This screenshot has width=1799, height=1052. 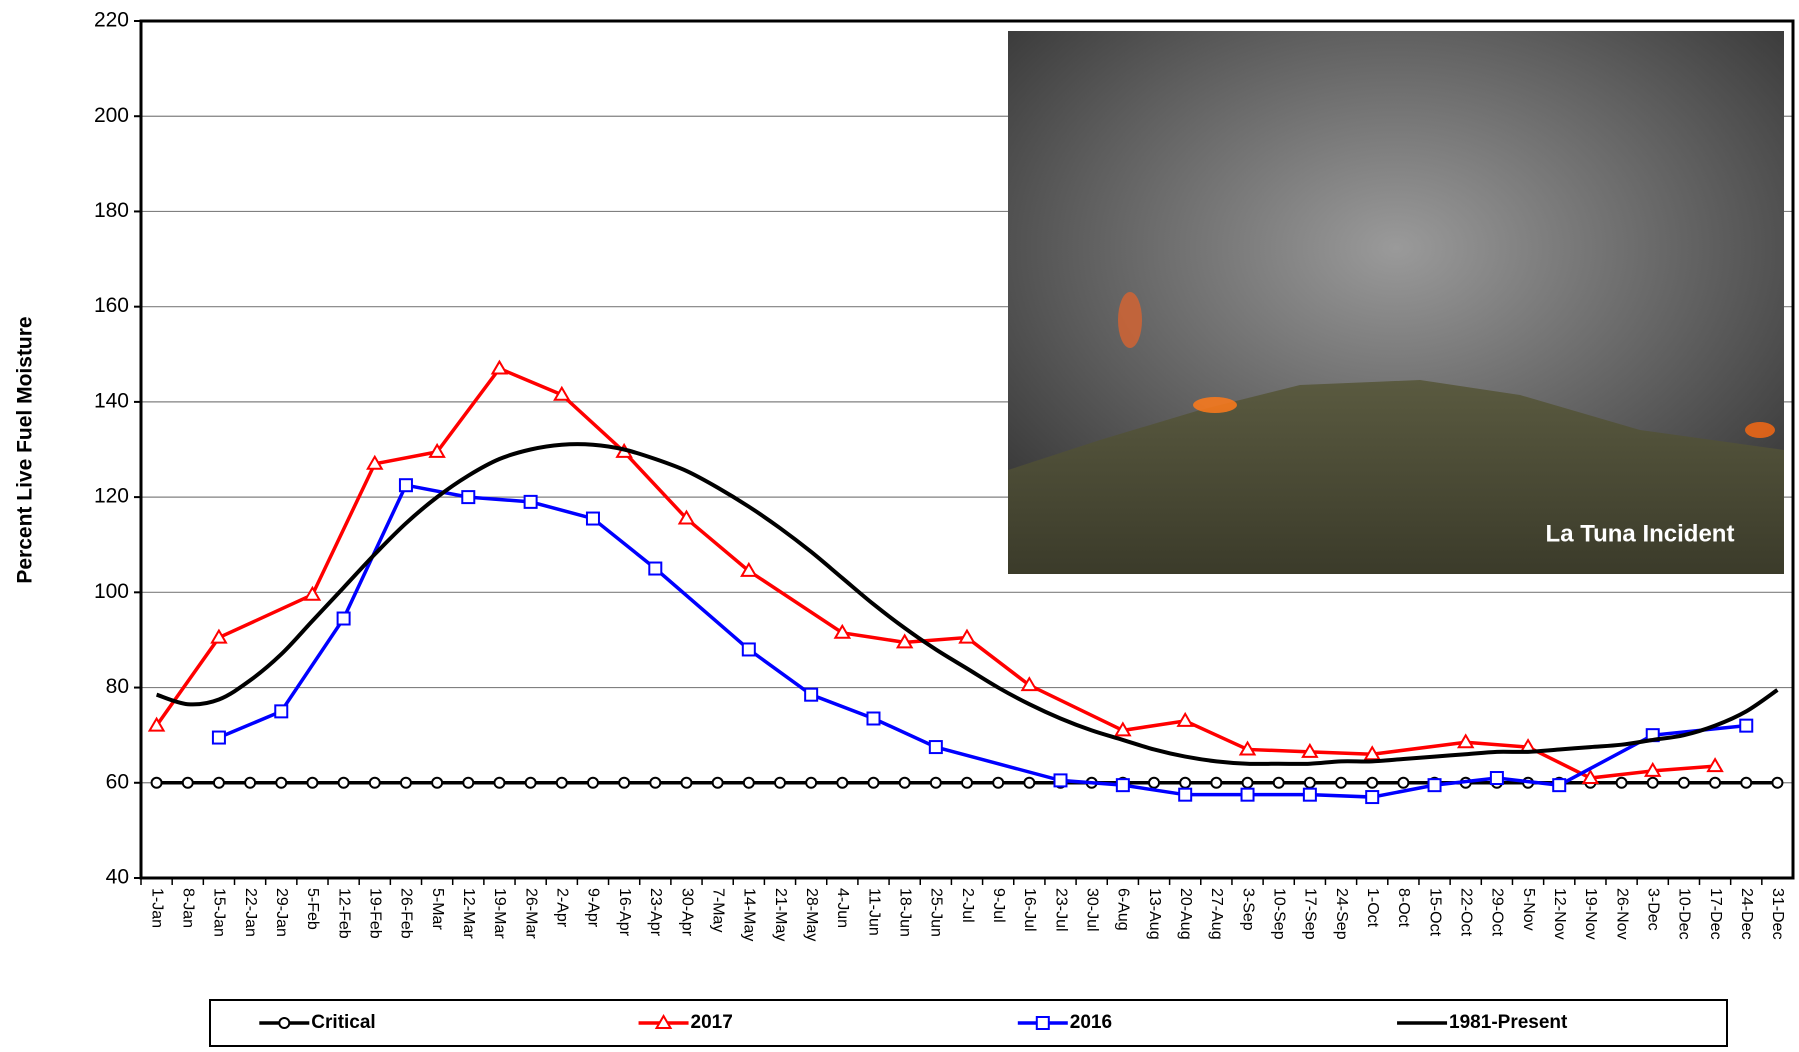 I want to click on legend-label: 2017, so click(x=712, y=1022).